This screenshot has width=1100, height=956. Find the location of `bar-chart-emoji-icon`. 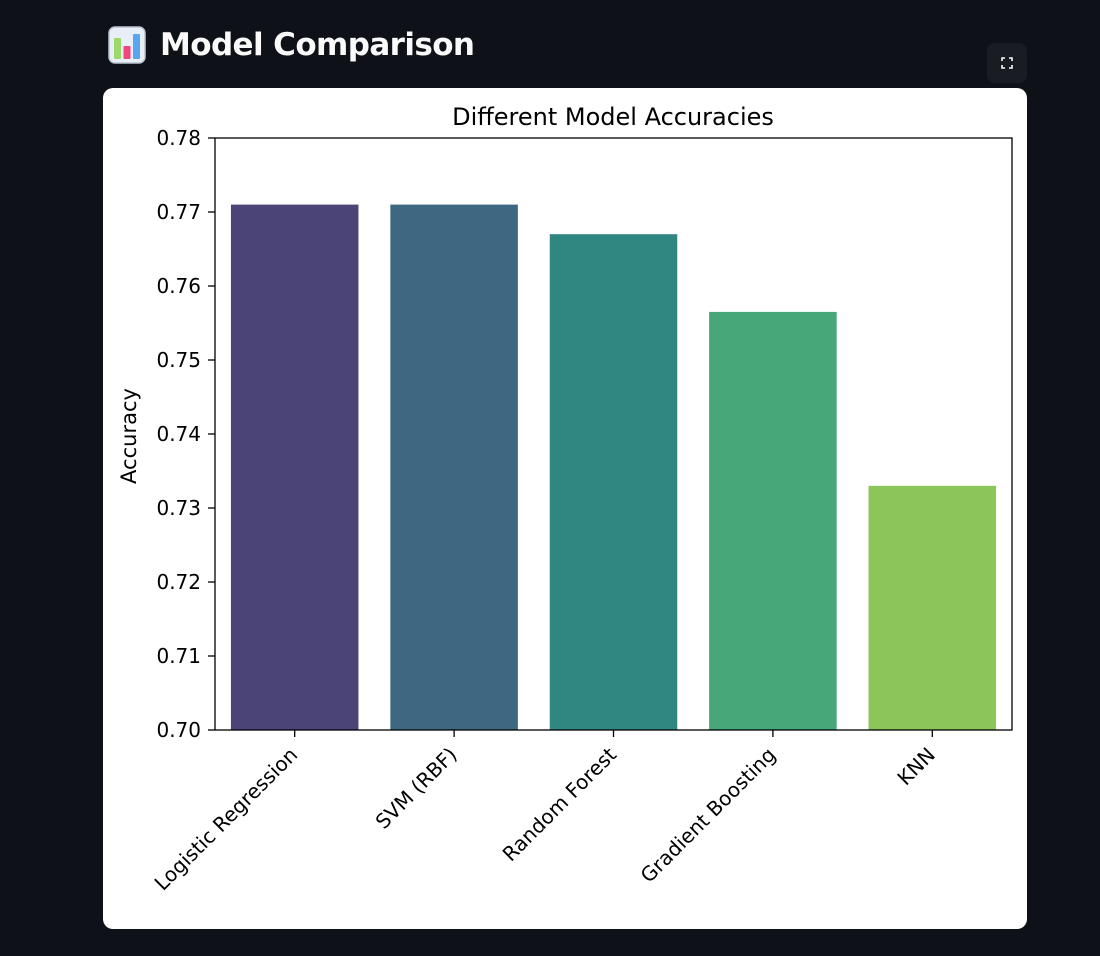

bar-chart-emoji-icon is located at coordinates (127, 45).